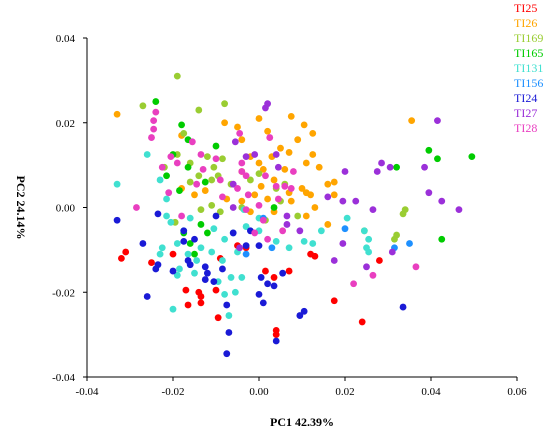 This screenshot has width=550, height=434. What do you see at coordinates (431, 392) in the screenshot?
I see `x-tick-label: 0.04` at bounding box center [431, 392].